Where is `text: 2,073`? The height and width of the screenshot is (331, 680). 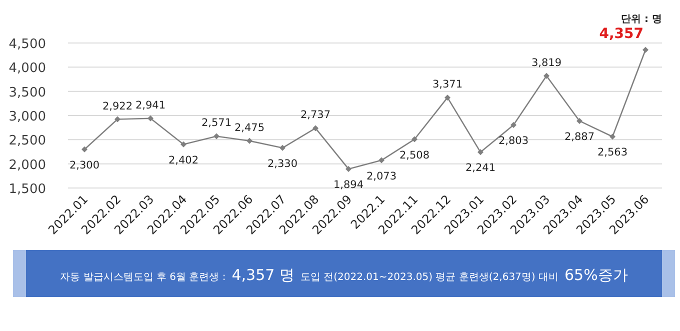
text: 2,073 is located at coordinates (381, 176).